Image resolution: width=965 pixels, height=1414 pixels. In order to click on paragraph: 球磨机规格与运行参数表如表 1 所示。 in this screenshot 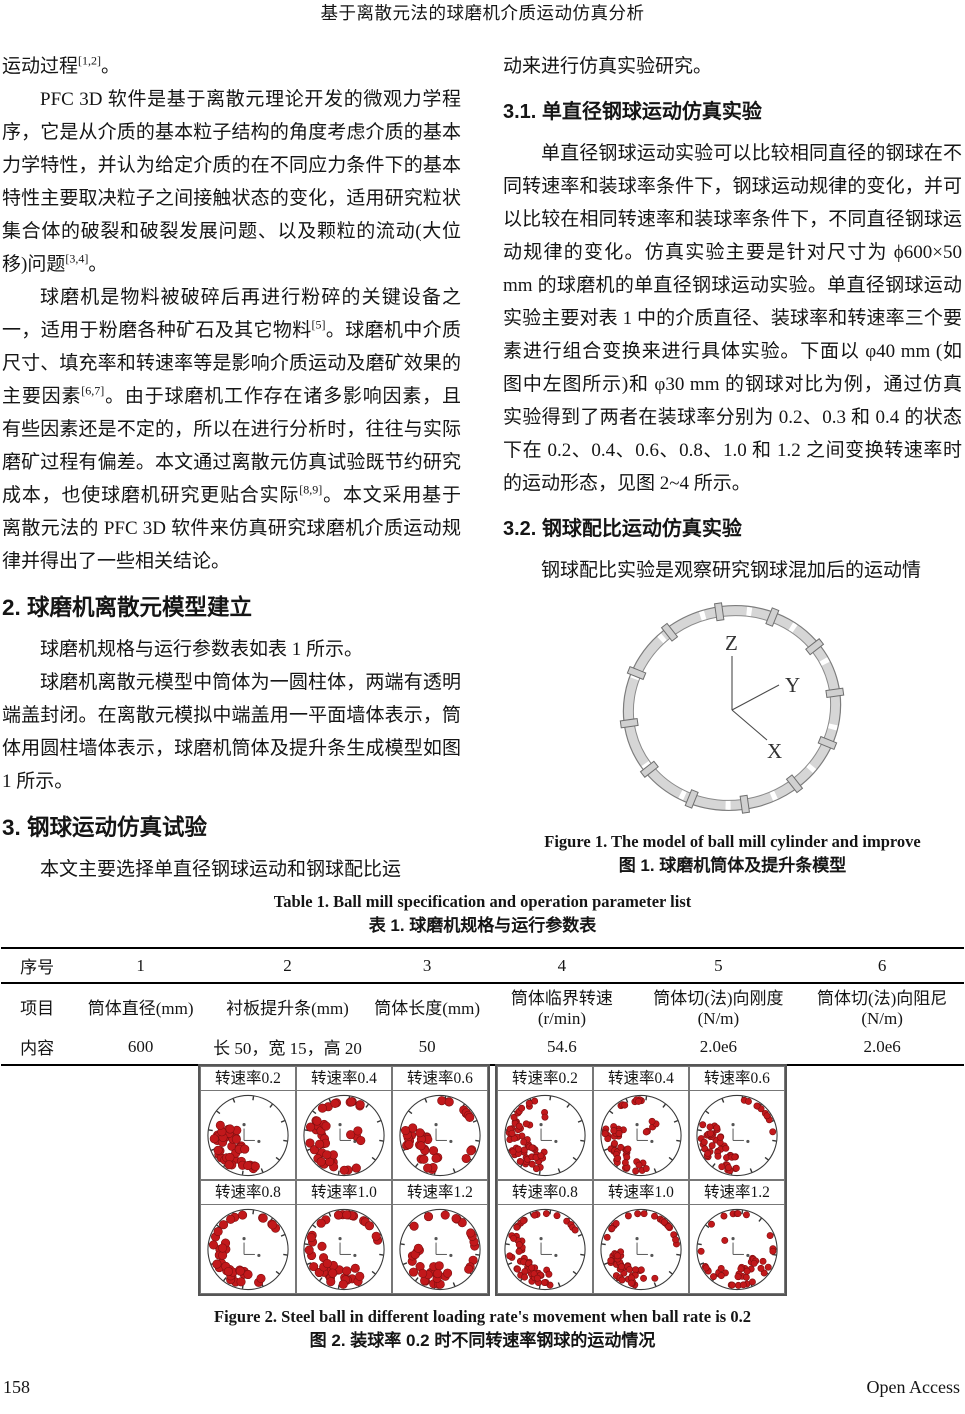, I will do `click(202, 649)`.